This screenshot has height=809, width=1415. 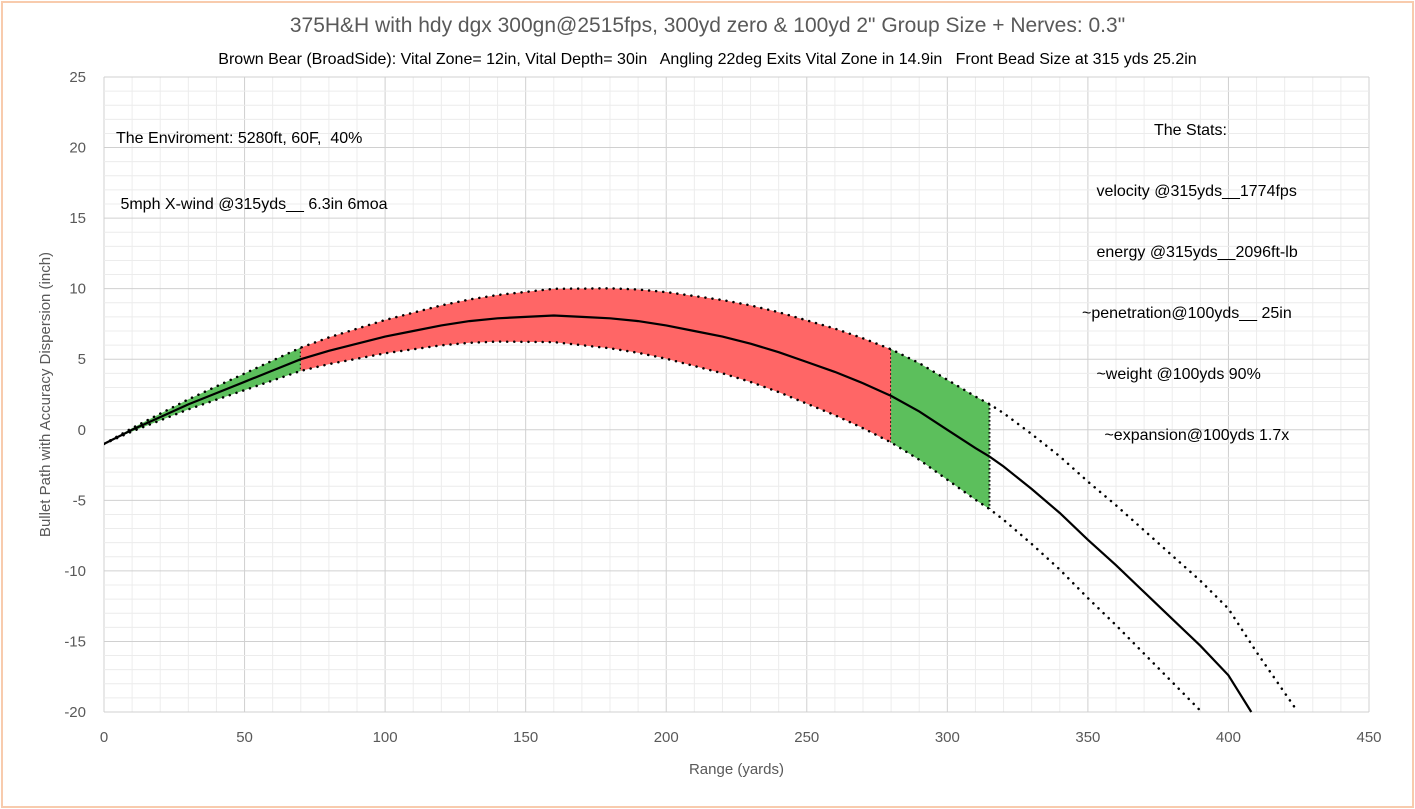 I want to click on y-tick-label: -20, so click(x=75, y=712).